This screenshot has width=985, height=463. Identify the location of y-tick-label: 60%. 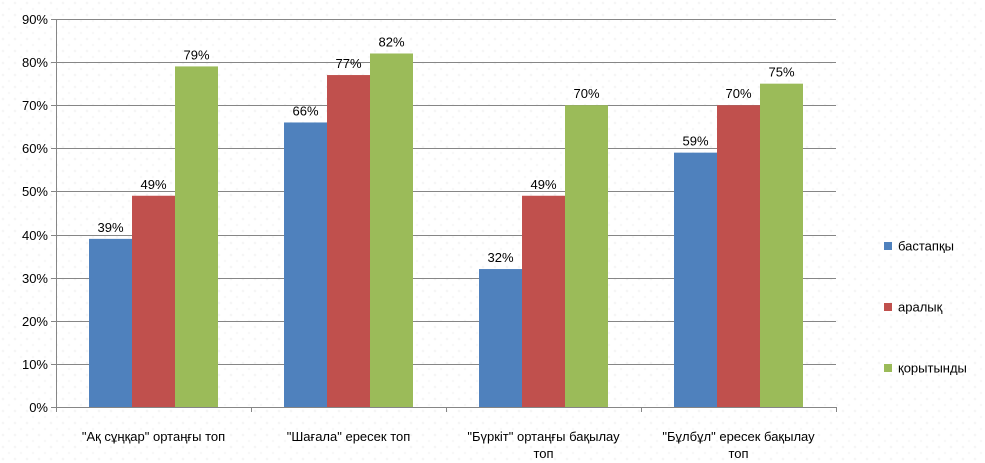
(35, 148).